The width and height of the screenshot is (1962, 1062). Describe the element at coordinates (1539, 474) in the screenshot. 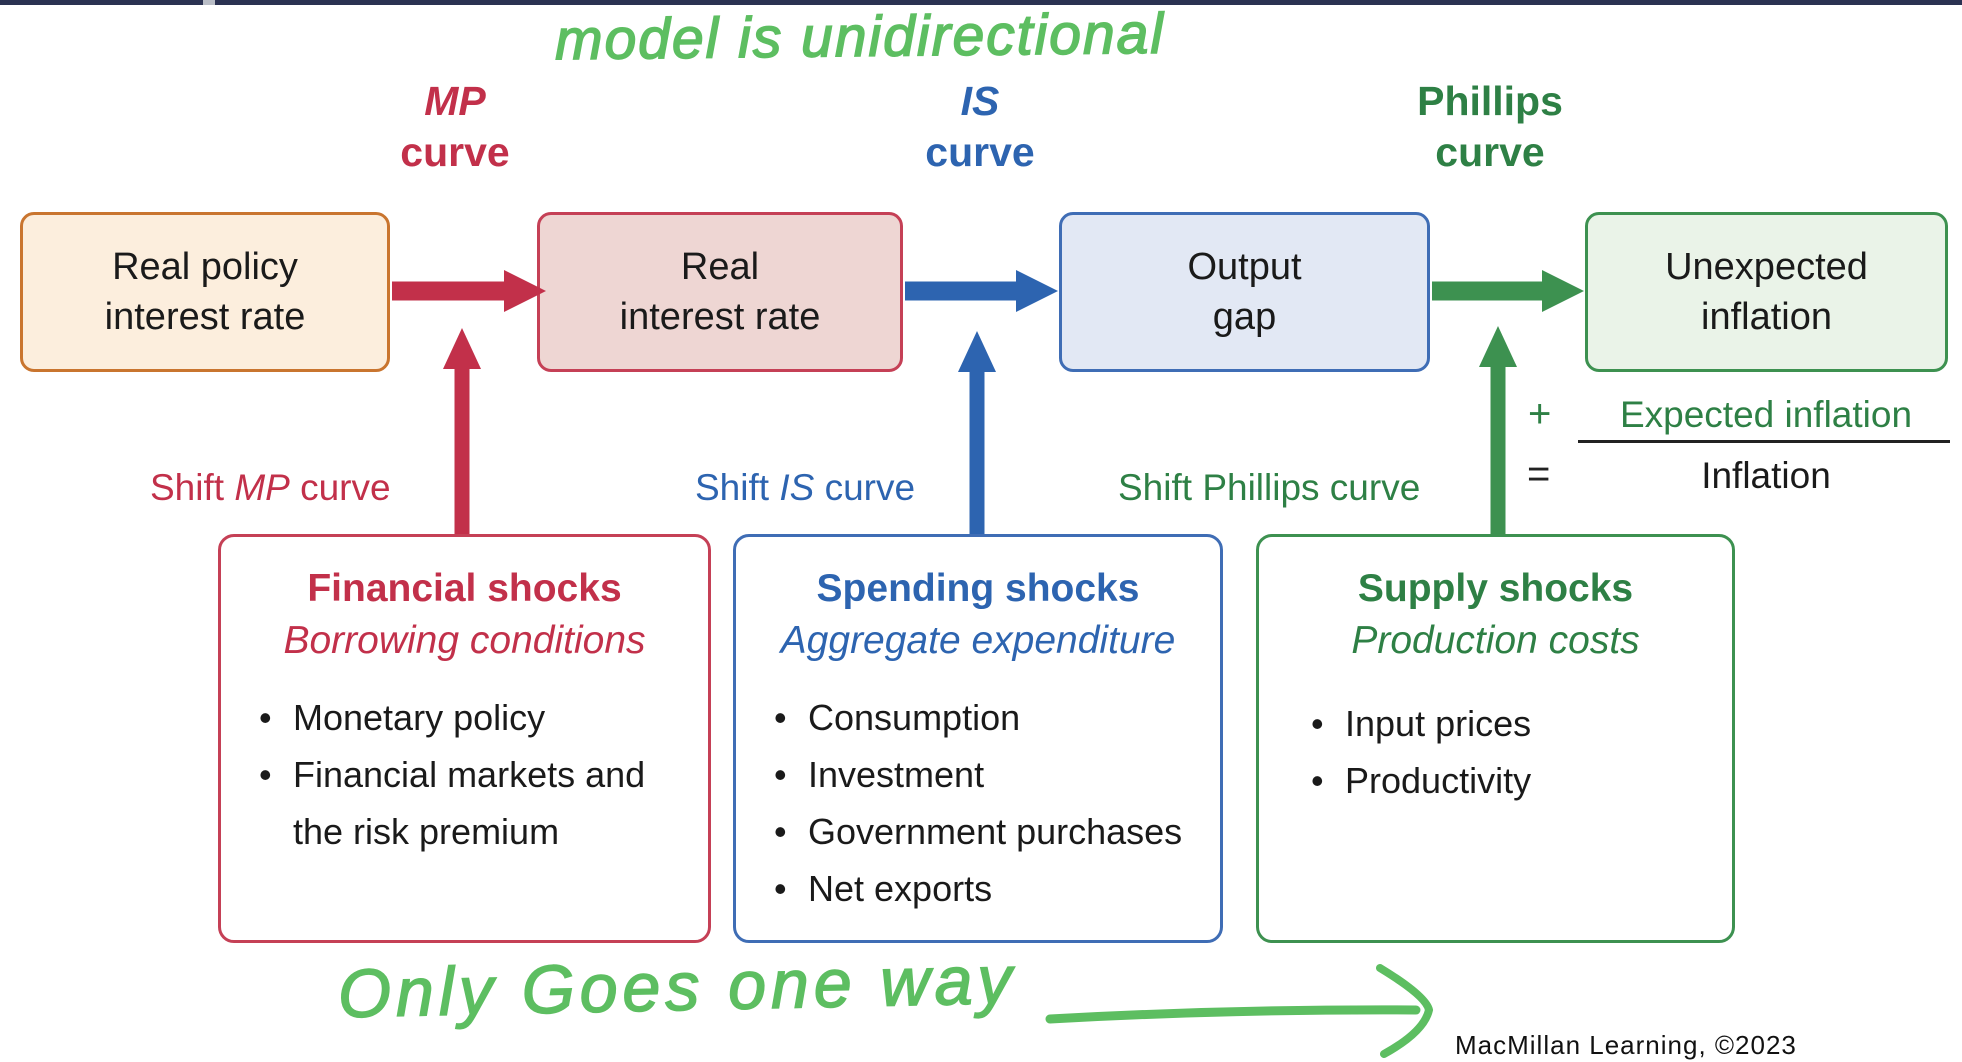

I see `formula-equals-sign: =` at that location.